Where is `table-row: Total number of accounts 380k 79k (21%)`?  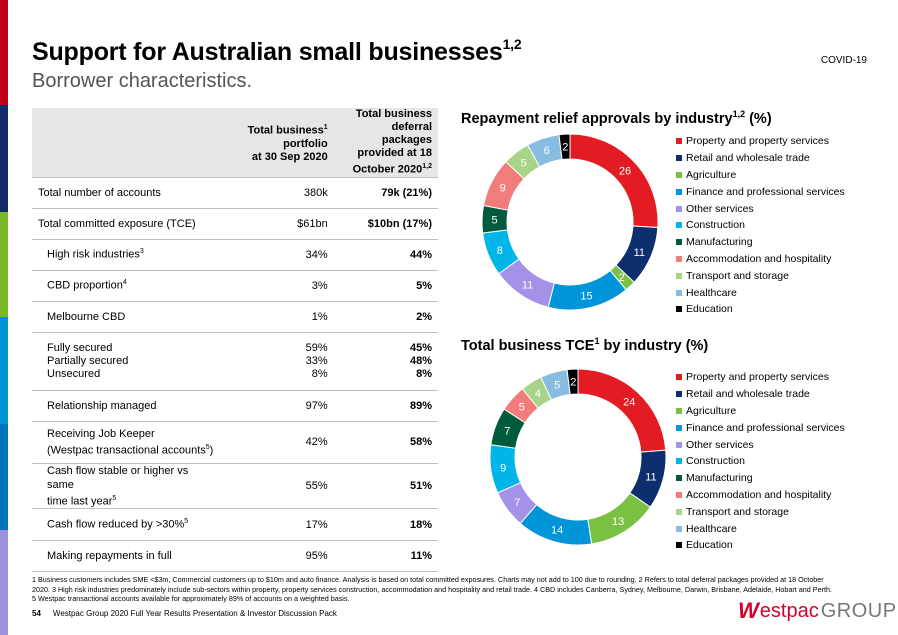
table-row: Total number of accounts 380k 79k (21%) is located at coordinates (235, 193).